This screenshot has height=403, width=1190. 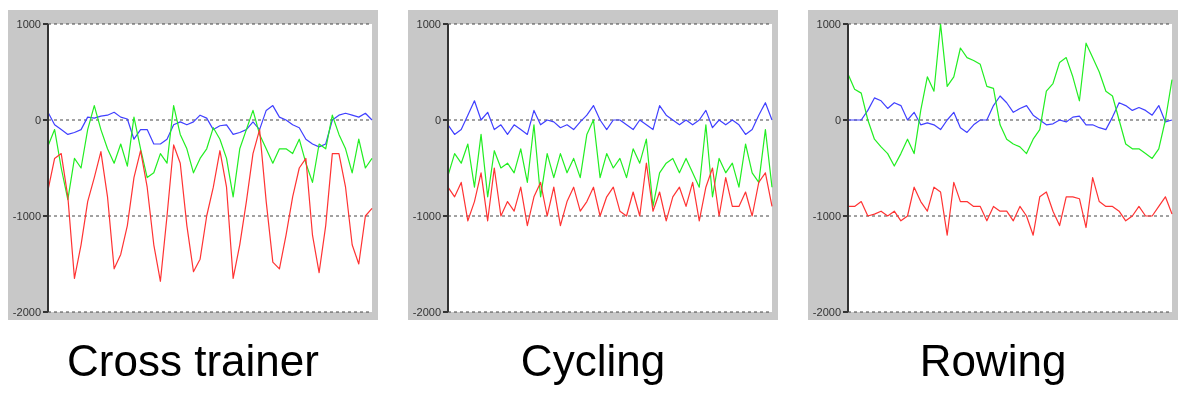 I want to click on text: Cycling, so click(x=593, y=361).